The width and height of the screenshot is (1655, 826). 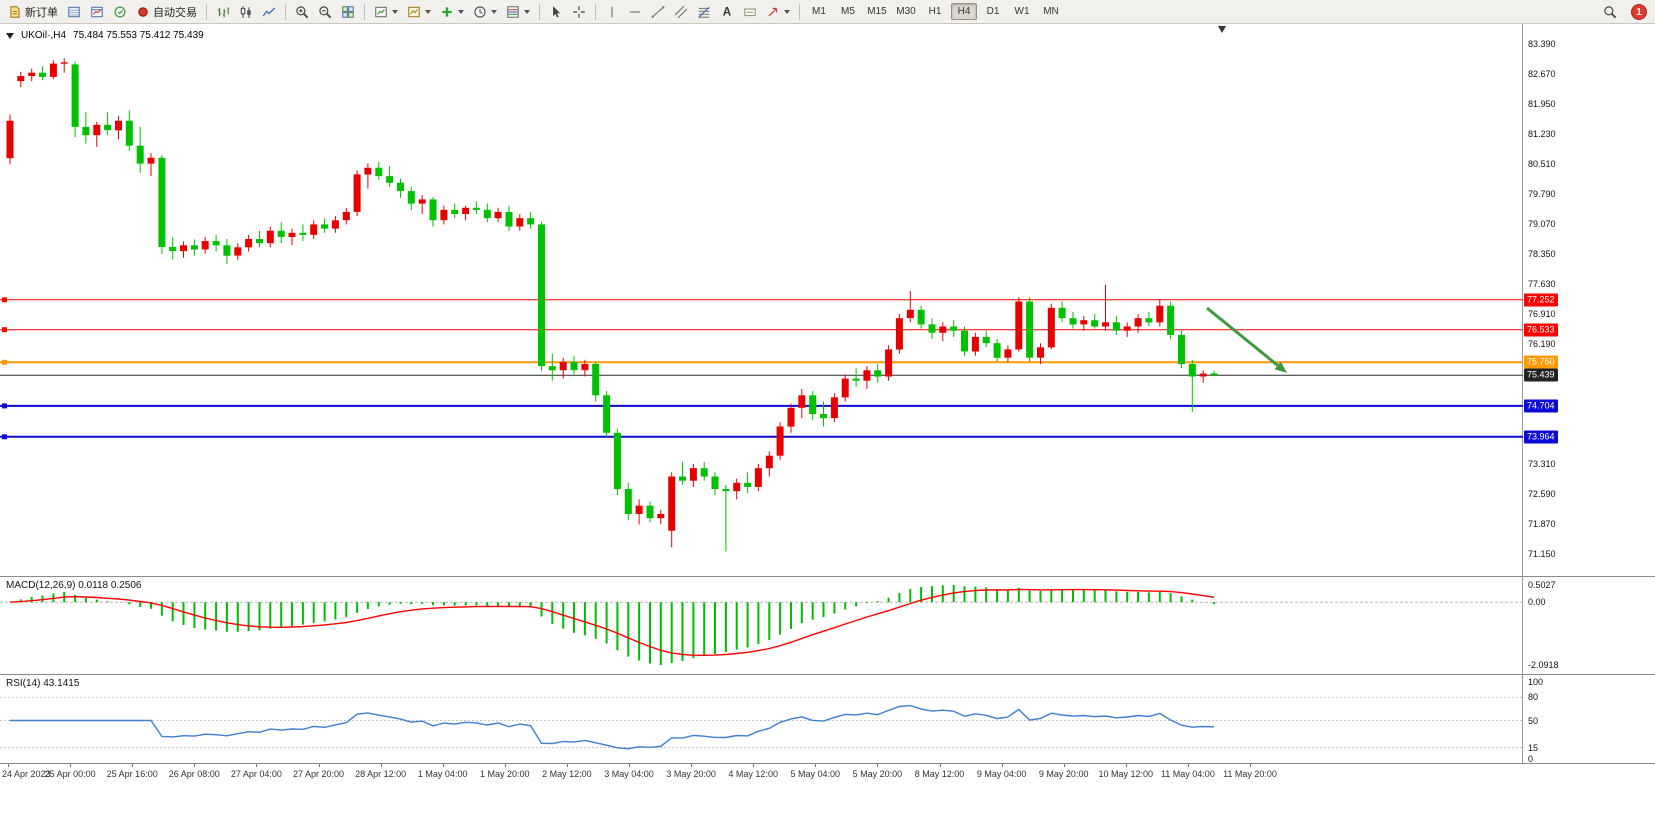 What do you see at coordinates (1542, 314) in the screenshot?
I see `price-axis-label: 76.910` at bounding box center [1542, 314].